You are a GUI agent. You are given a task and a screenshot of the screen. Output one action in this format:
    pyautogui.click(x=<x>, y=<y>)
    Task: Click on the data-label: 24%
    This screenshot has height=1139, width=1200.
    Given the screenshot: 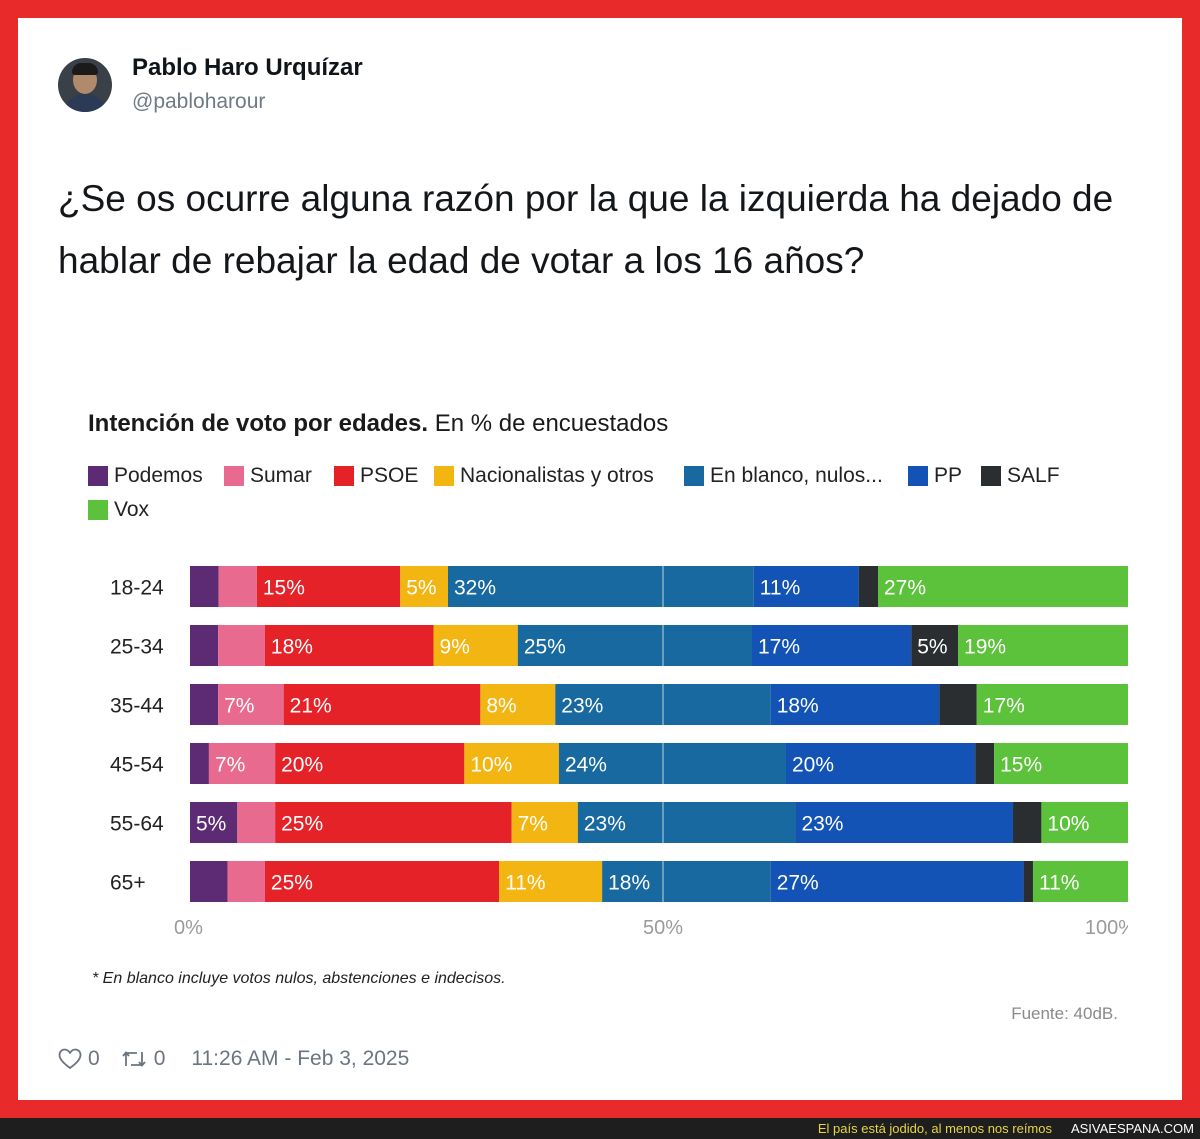 What is the action you would take?
    pyautogui.click(x=586, y=765)
    